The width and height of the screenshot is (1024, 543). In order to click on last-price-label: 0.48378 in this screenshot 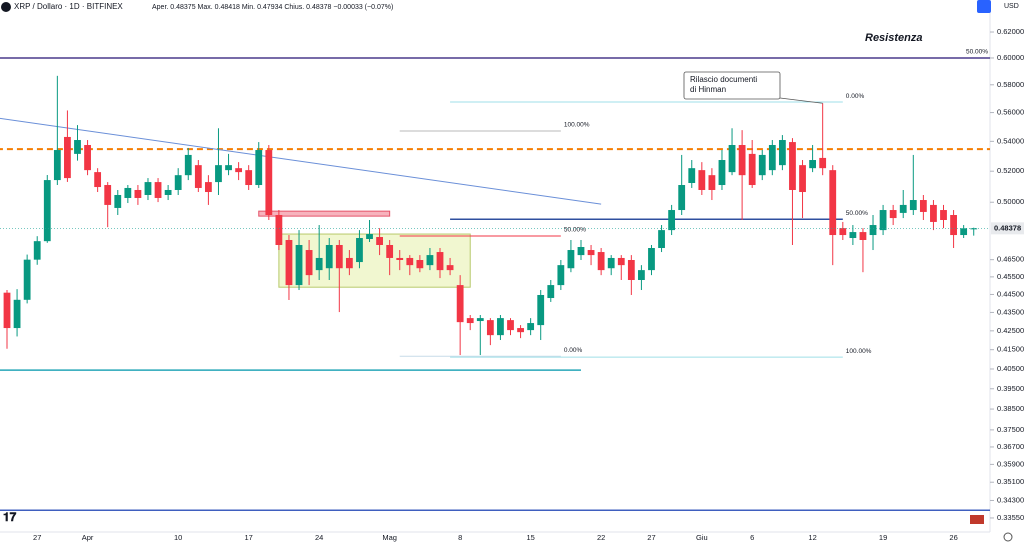, I will do `click(1007, 227)`.